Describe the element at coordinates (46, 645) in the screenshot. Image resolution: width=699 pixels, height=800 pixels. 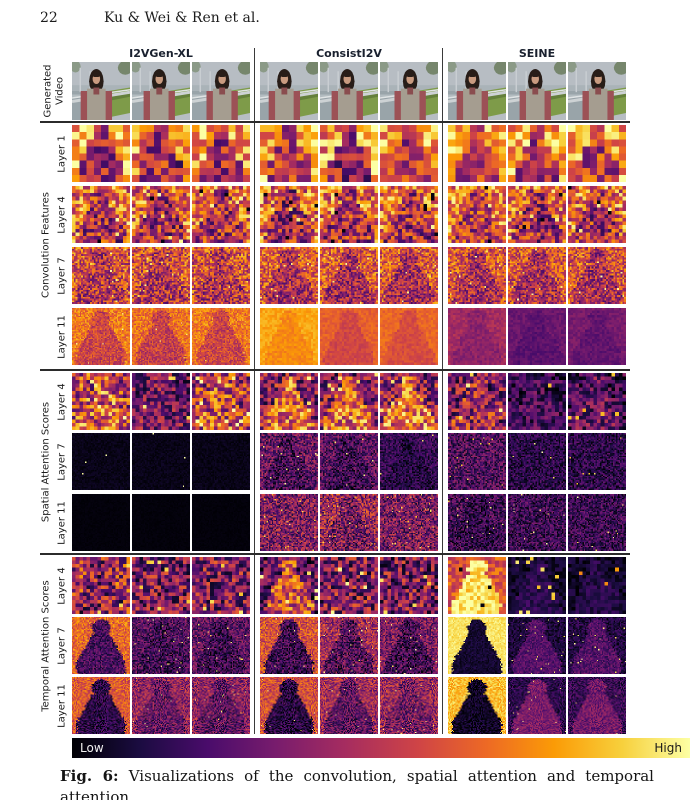
I see `section-label-temporal-attention-scores: Temporal Attention Scores` at that location.